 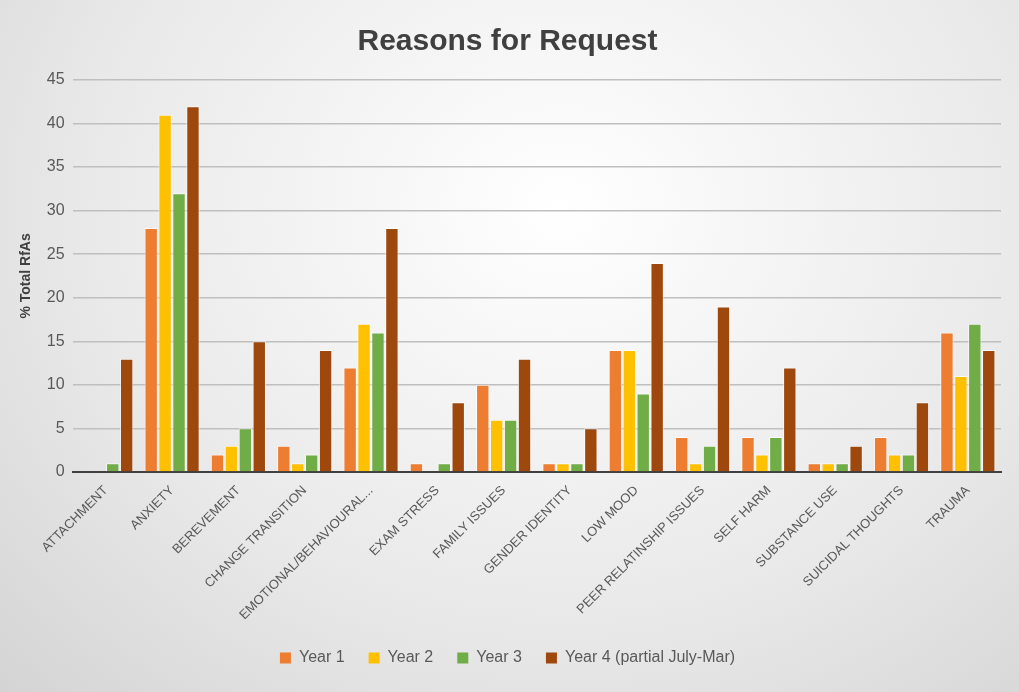 What do you see at coordinates (55, 166) in the screenshot?
I see `y-tick-label: 35` at bounding box center [55, 166].